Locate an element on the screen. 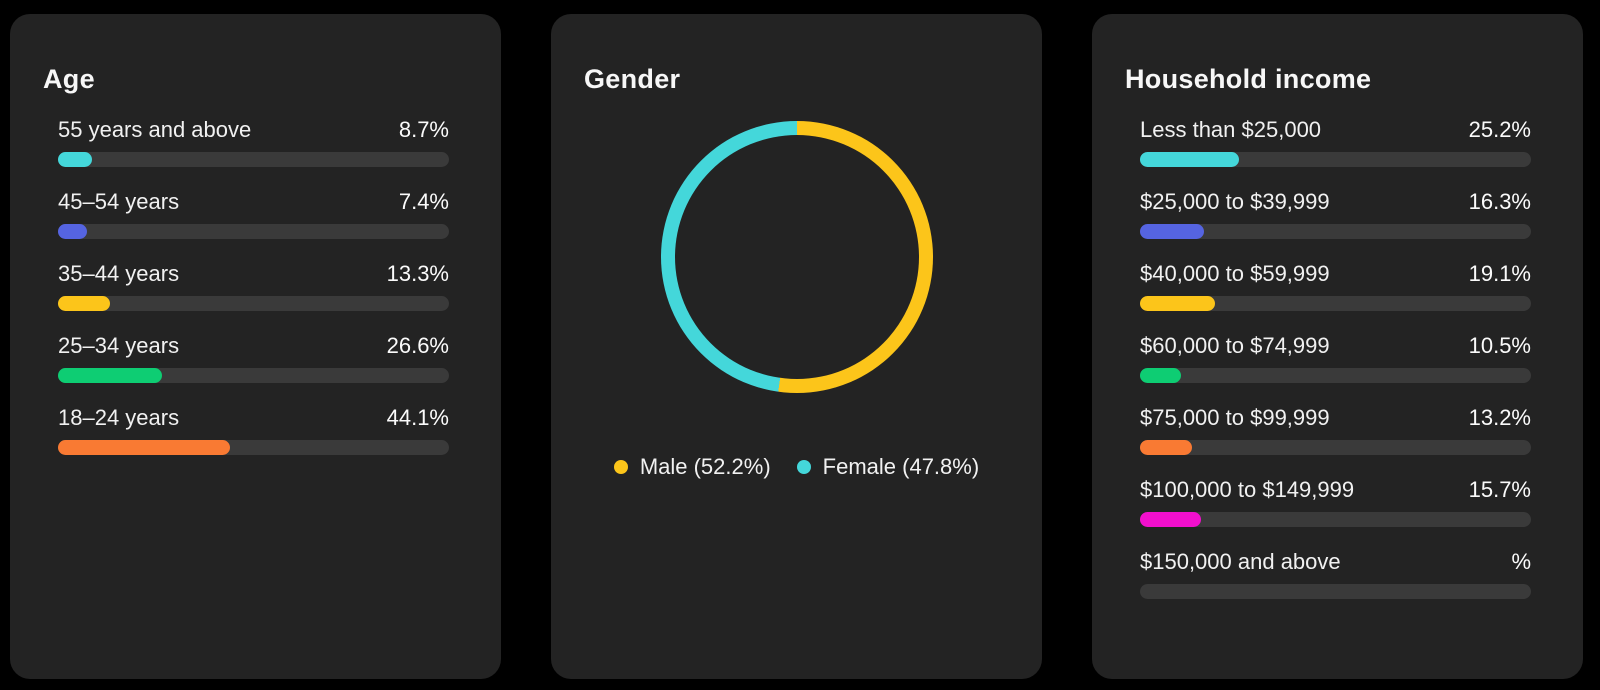  legend-item-female: Female (47.8%) is located at coordinates (888, 467).